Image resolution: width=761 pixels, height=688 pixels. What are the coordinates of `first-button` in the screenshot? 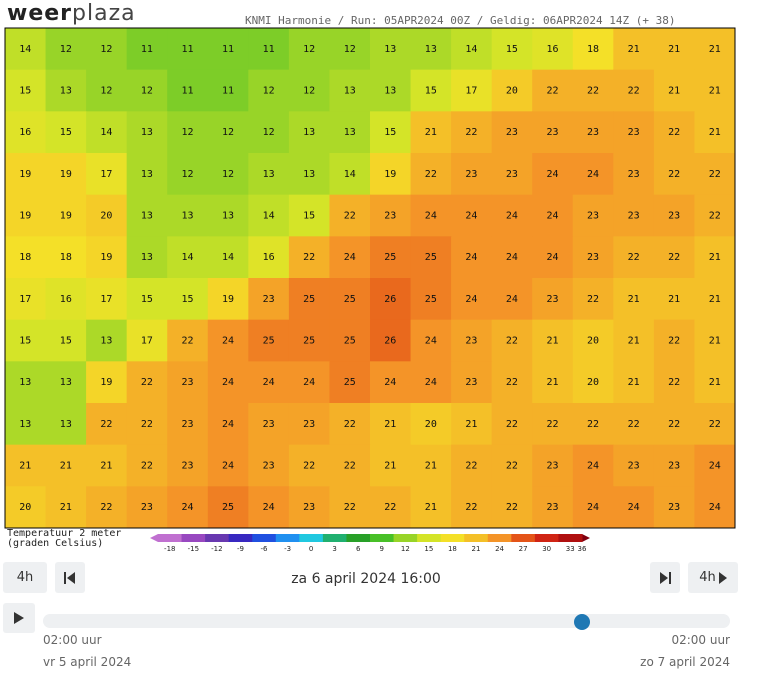 It's located at (70, 577).